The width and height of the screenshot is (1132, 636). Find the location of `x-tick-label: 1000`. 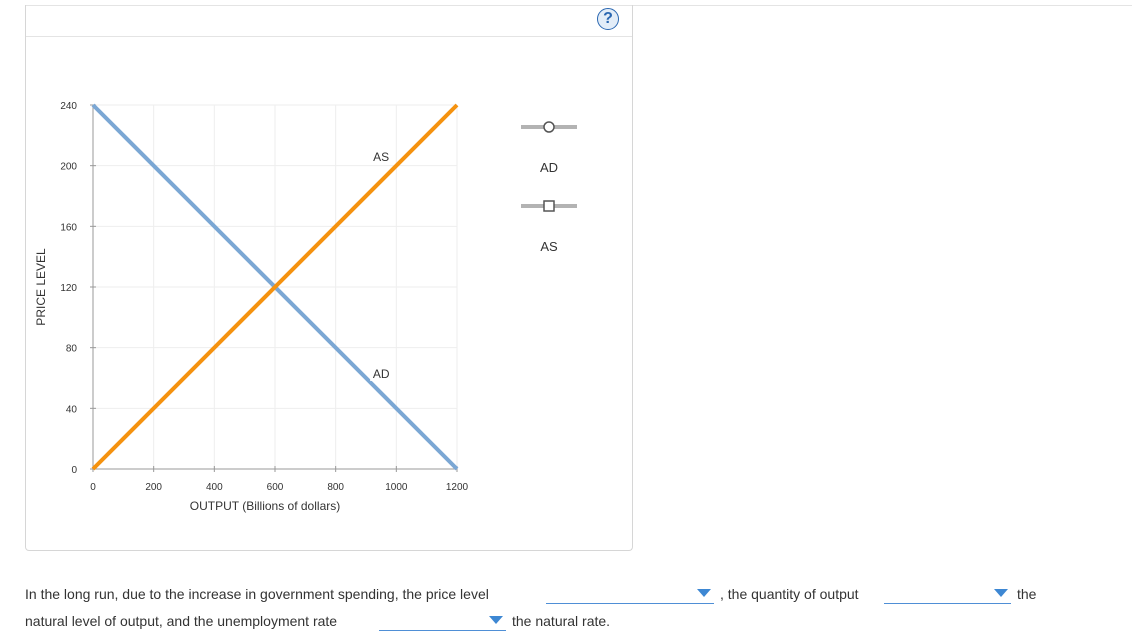

x-tick-label: 1000 is located at coordinates (396, 487).